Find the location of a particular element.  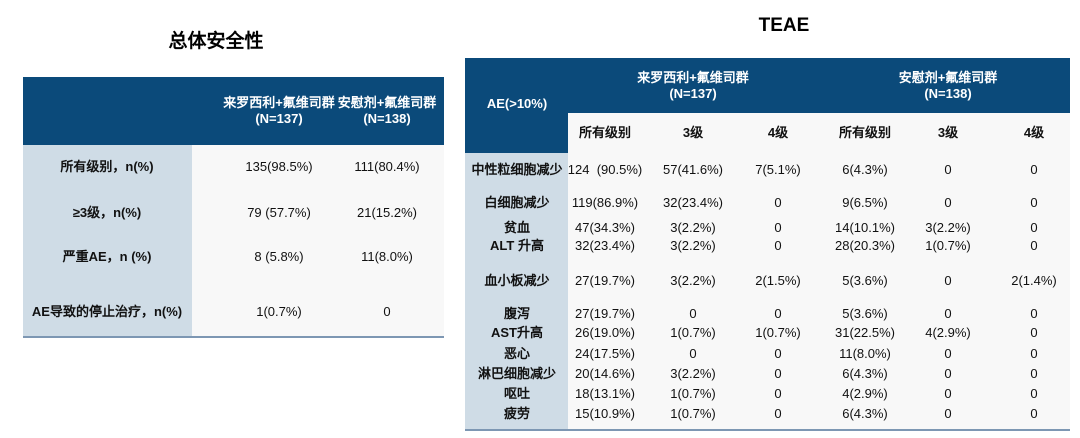

table-cell: 21(15.2%) is located at coordinates (387, 212).